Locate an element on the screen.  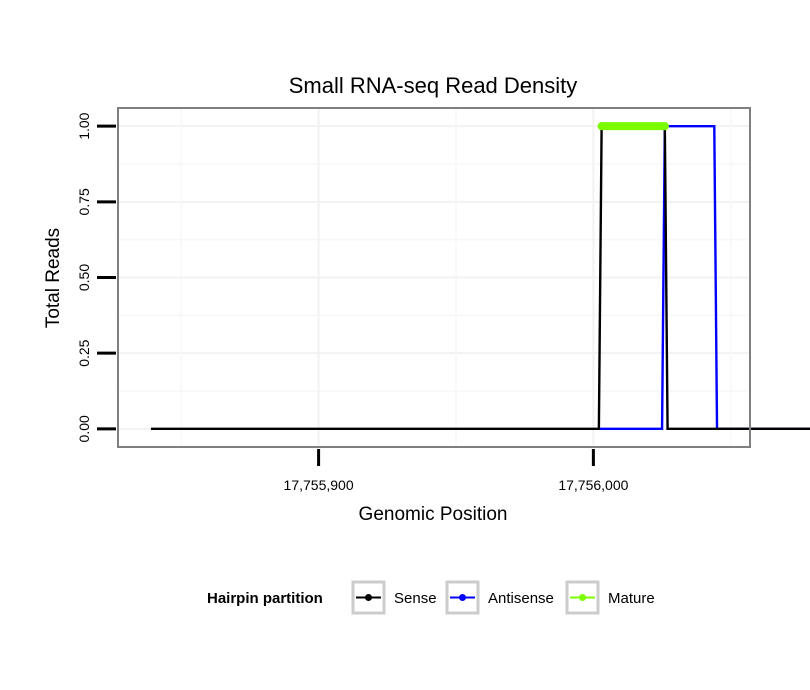
x-tick-label: 17,755,900 is located at coordinates (319, 485).